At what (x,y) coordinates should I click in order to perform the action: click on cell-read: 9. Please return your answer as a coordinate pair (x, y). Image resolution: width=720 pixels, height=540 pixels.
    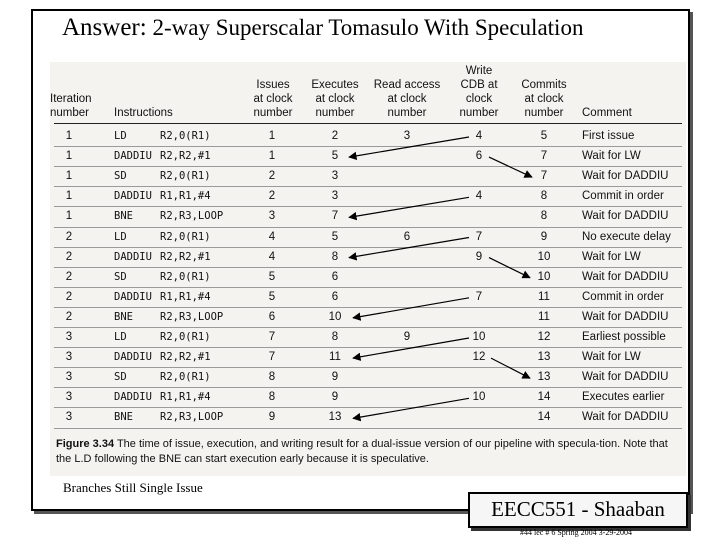
    Looking at the image, I should click on (407, 337).